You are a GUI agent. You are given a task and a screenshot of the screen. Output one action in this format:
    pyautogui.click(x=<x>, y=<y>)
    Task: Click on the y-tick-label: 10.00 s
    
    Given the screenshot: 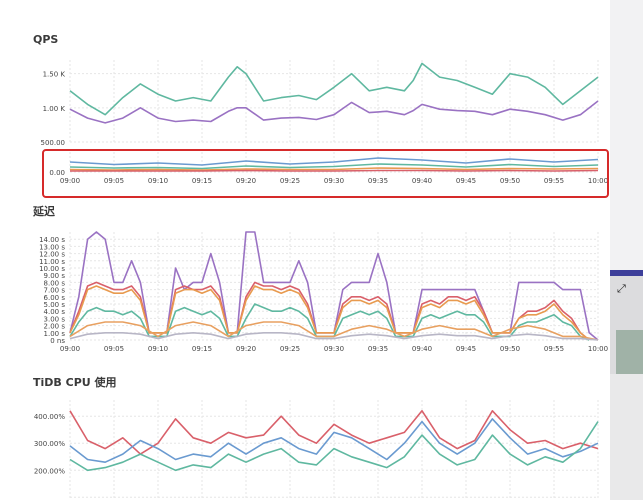 What is the action you would take?
    pyautogui.click(x=52, y=269)
    